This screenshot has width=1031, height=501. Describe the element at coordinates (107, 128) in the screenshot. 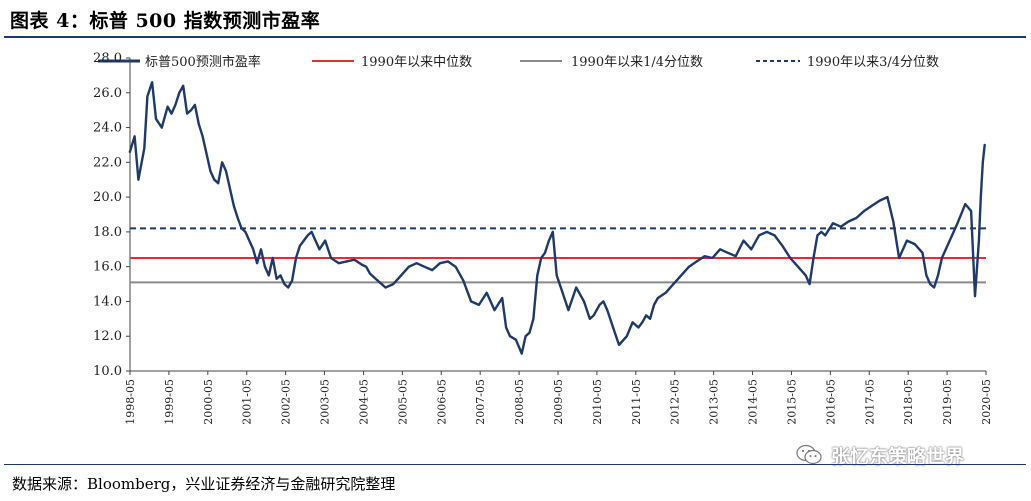

I see `y-tick-label: 24.0` at that location.